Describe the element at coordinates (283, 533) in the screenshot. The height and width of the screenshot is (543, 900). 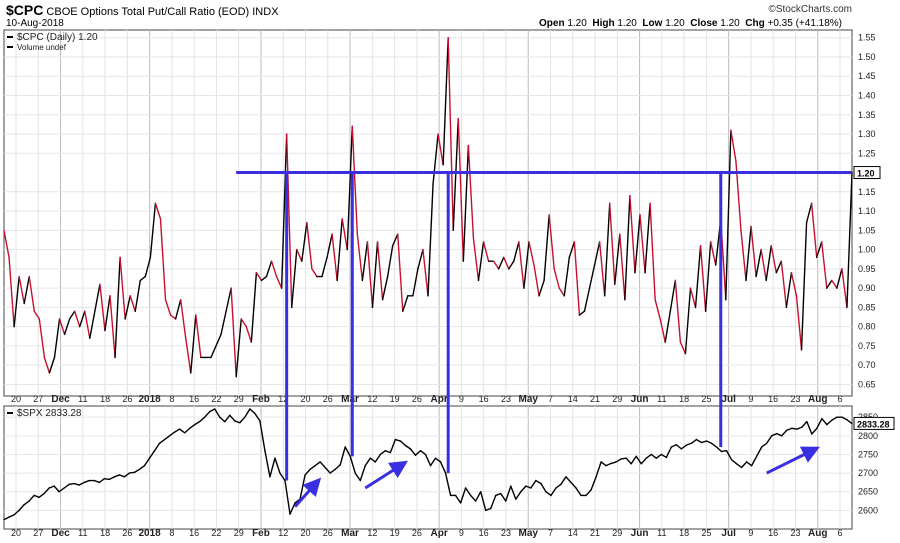
I see `x-tick-label: 12` at that location.